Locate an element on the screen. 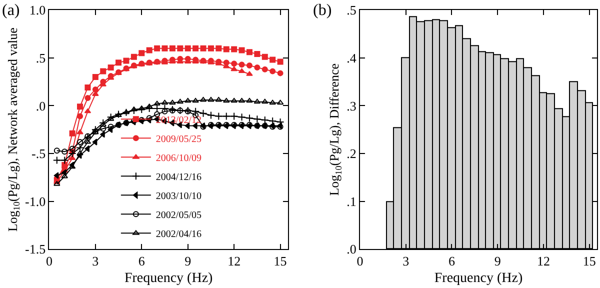  y-tick-label: .3 is located at coordinates (351, 106).